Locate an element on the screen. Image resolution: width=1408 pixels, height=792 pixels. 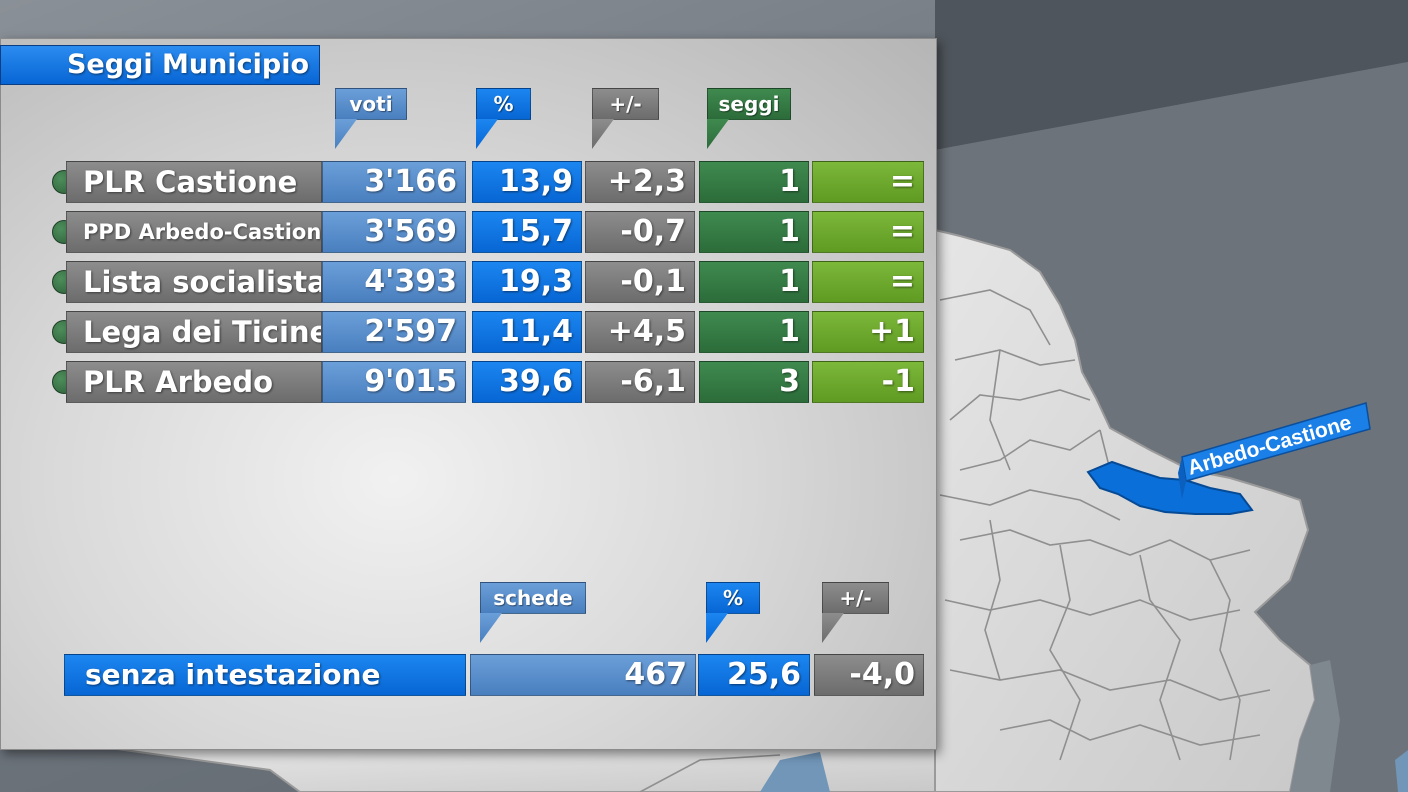
party-pct: 11,4 is located at coordinates (527, 332).